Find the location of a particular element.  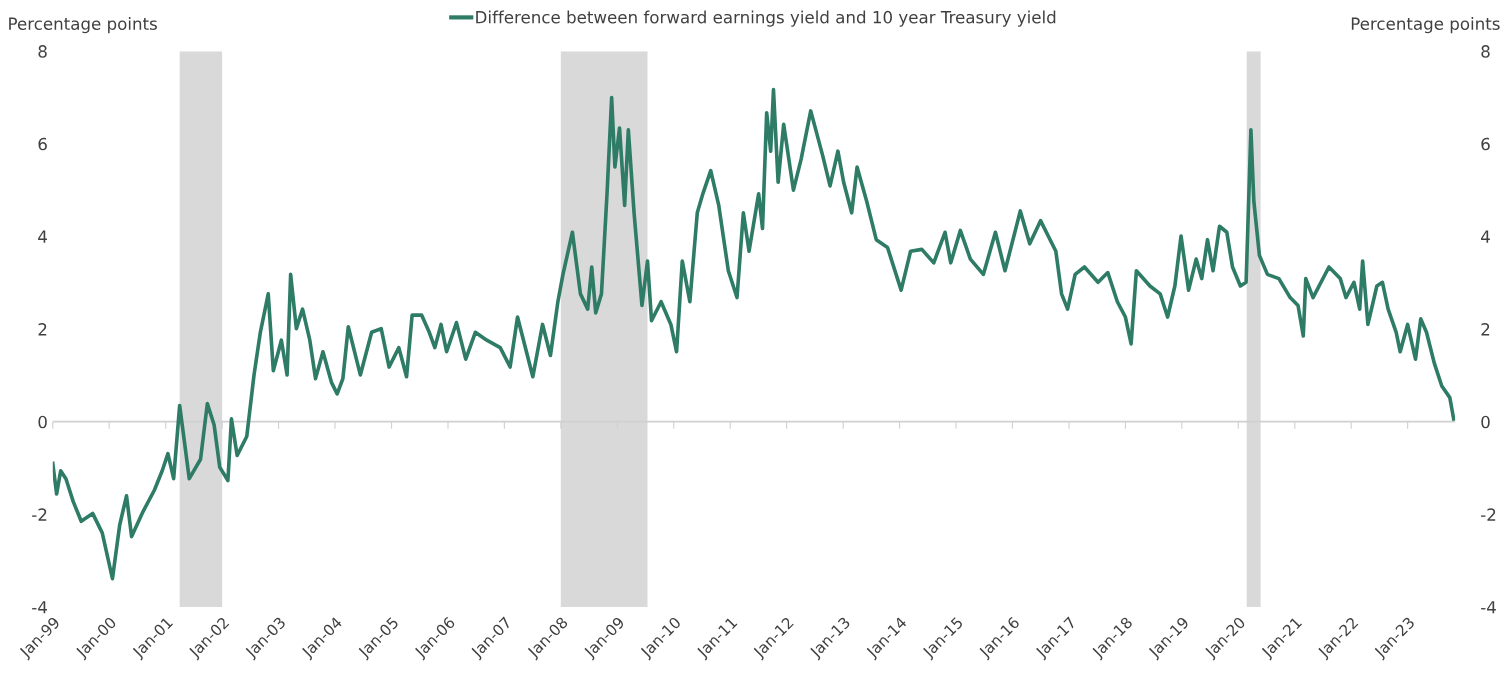

y2-tick-label: 8 is located at coordinates (1485, 51).